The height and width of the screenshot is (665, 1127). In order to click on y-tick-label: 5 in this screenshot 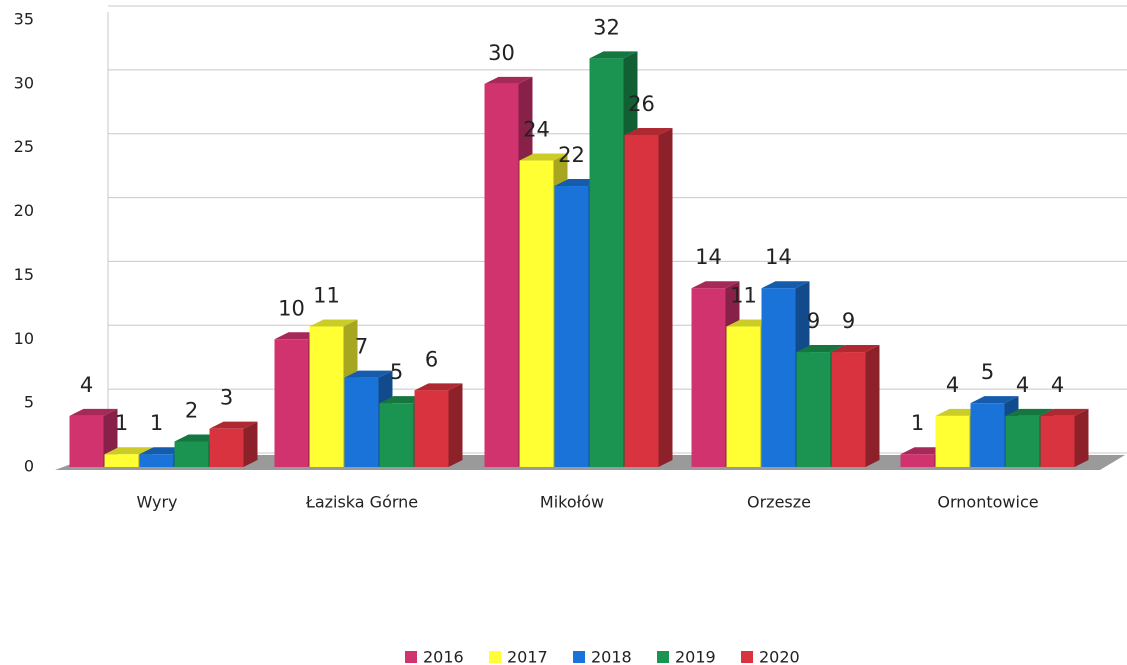, I will do `click(29, 402)`.